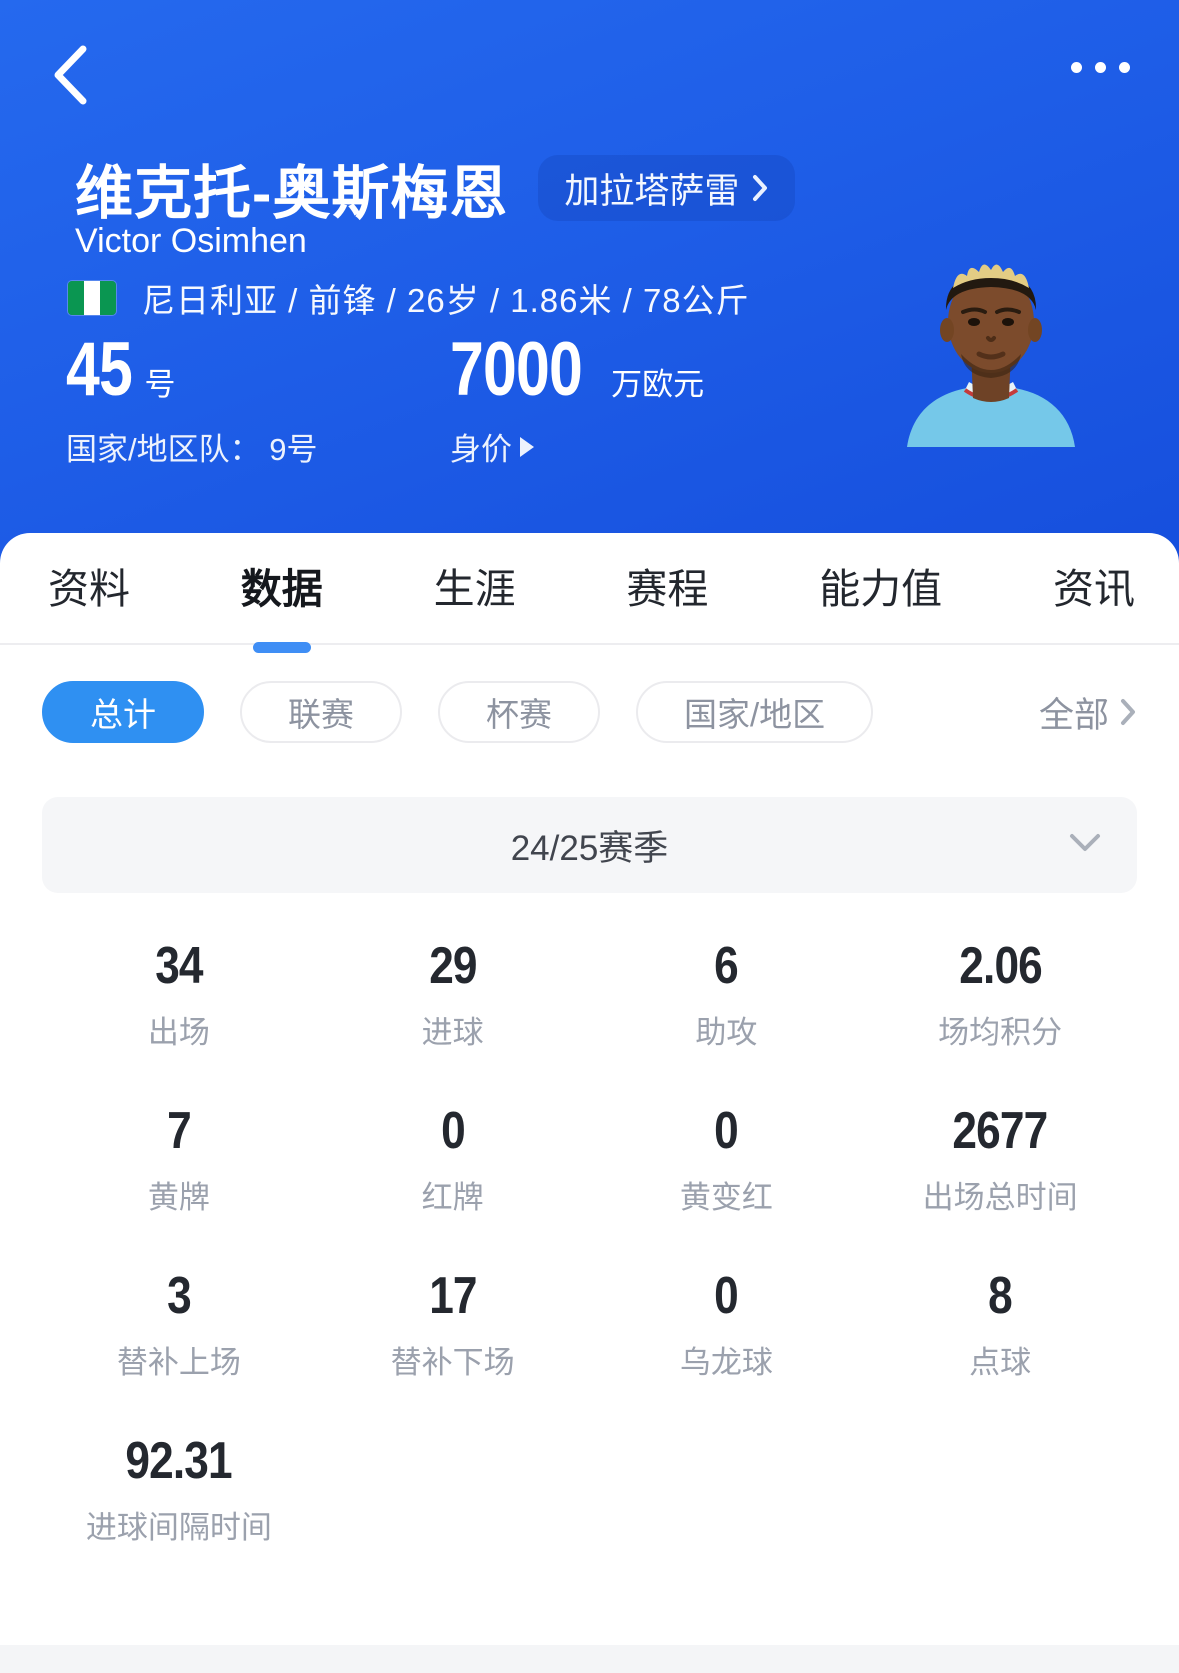  I want to click on stat-second-yellow: 0 黄变红, so click(726, 1158).